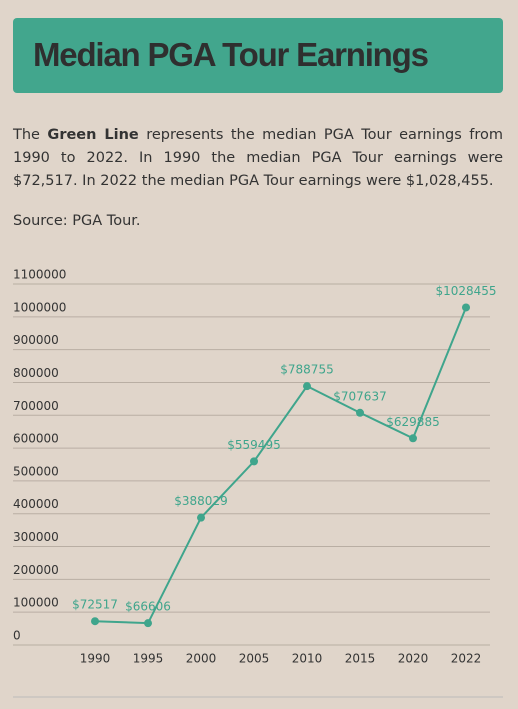  Describe the element at coordinates (253, 445) in the screenshot. I see `data-label: $559495` at that location.